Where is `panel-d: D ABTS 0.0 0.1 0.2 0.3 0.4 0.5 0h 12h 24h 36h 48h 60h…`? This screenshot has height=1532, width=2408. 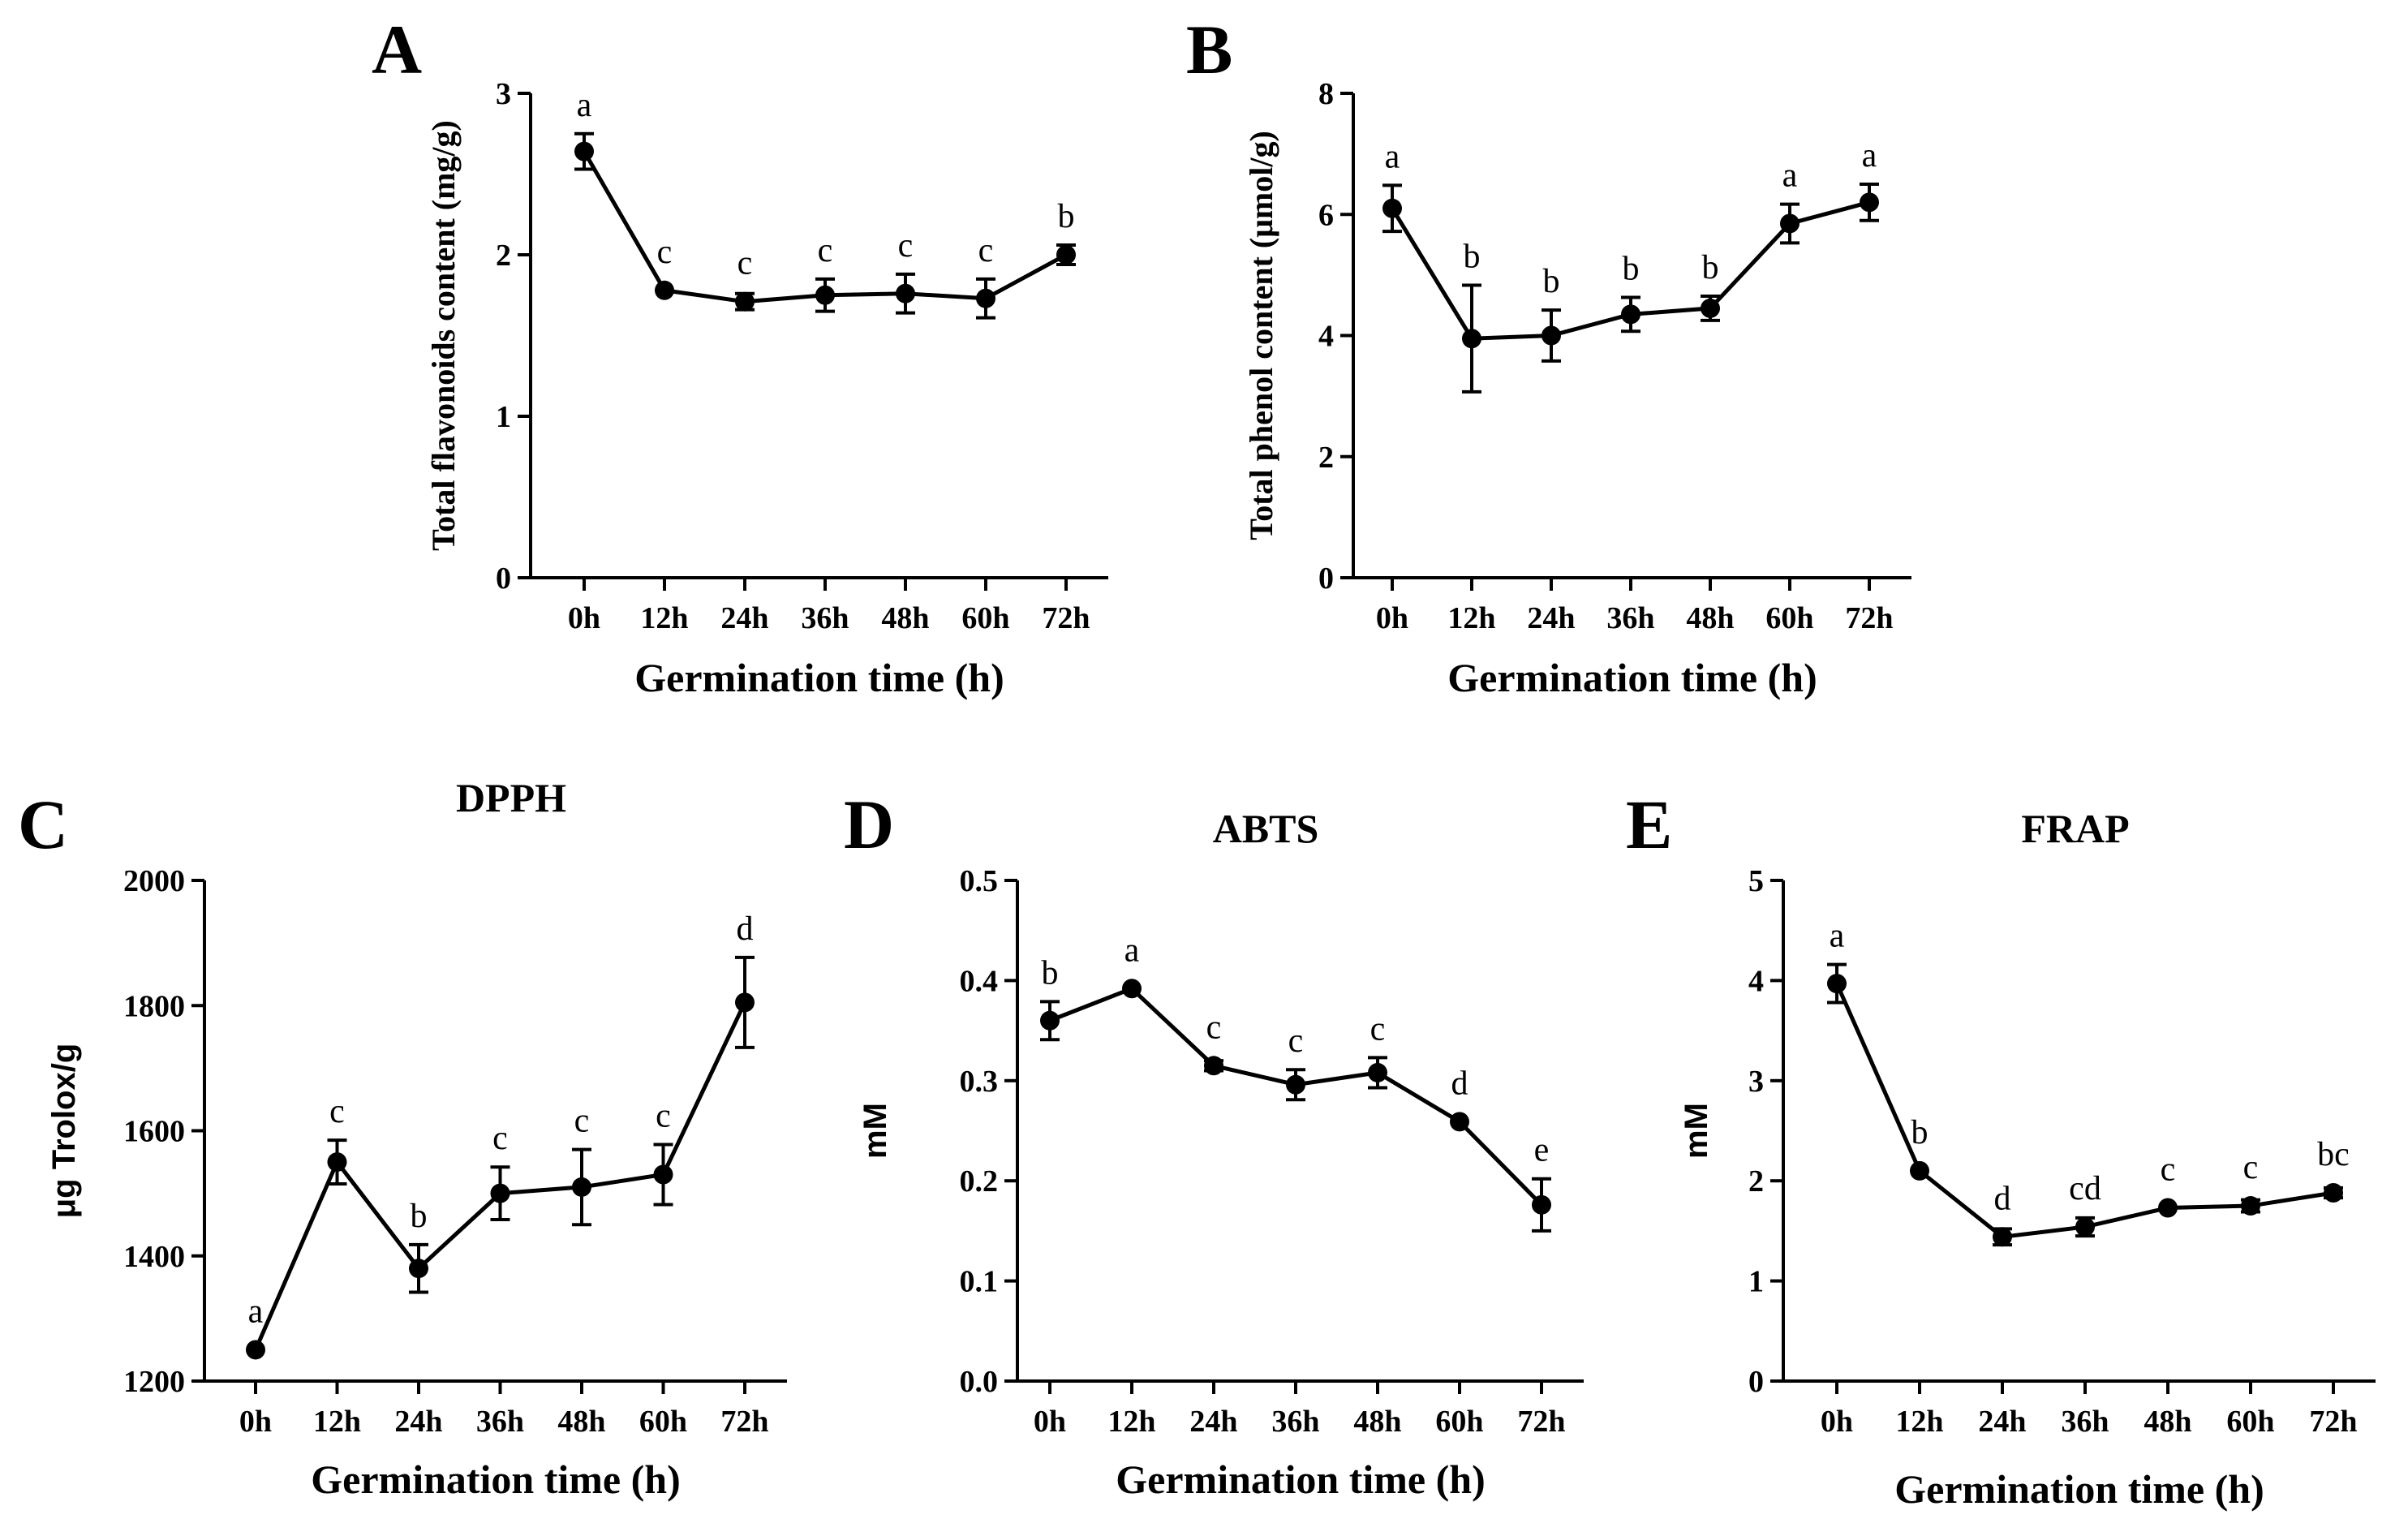 panel-d: D ABTS 0.0 0.1 0.2 0.3 0.4 0.5 0h 12h 24h 36h 48h 60h… is located at coordinates (1214, 1143).